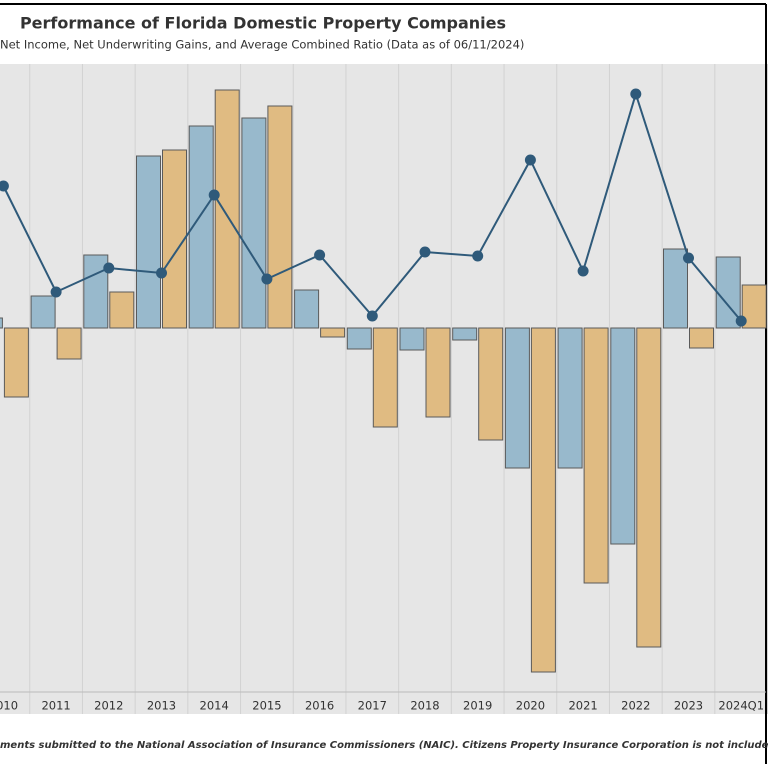 This screenshot has height=768, width=768. What do you see at coordinates (372, 706) in the screenshot?
I see `x-tick-label: 2017` at bounding box center [372, 706].